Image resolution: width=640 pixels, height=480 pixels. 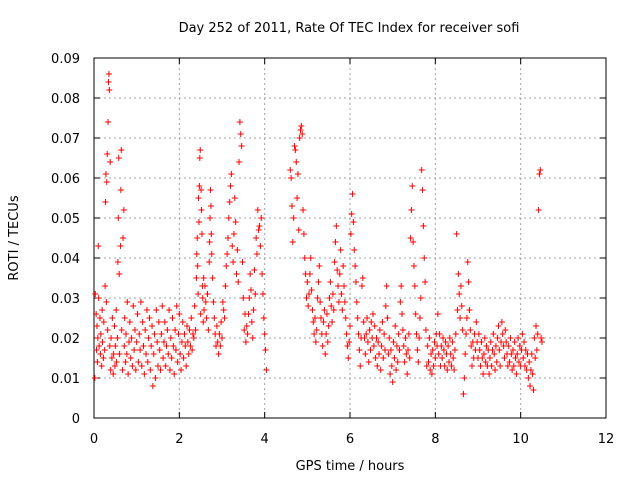 What do you see at coordinates (94, 439) in the screenshot?
I see `x-tick-label: 0` at bounding box center [94, 439].